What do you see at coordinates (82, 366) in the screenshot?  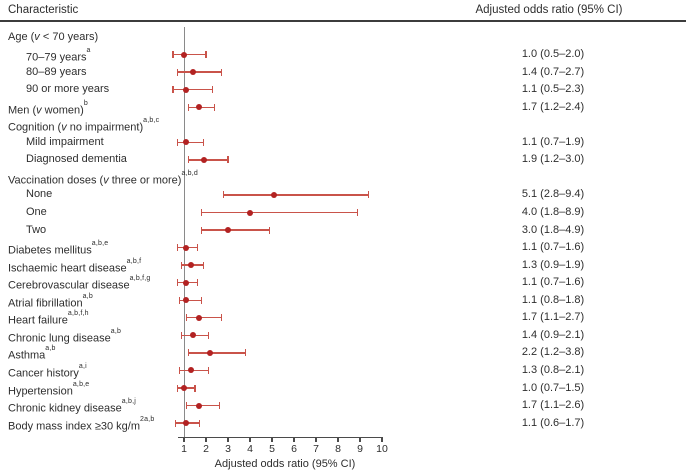 I see `footnote-marker: a,i` at bounding box center [82, 366].